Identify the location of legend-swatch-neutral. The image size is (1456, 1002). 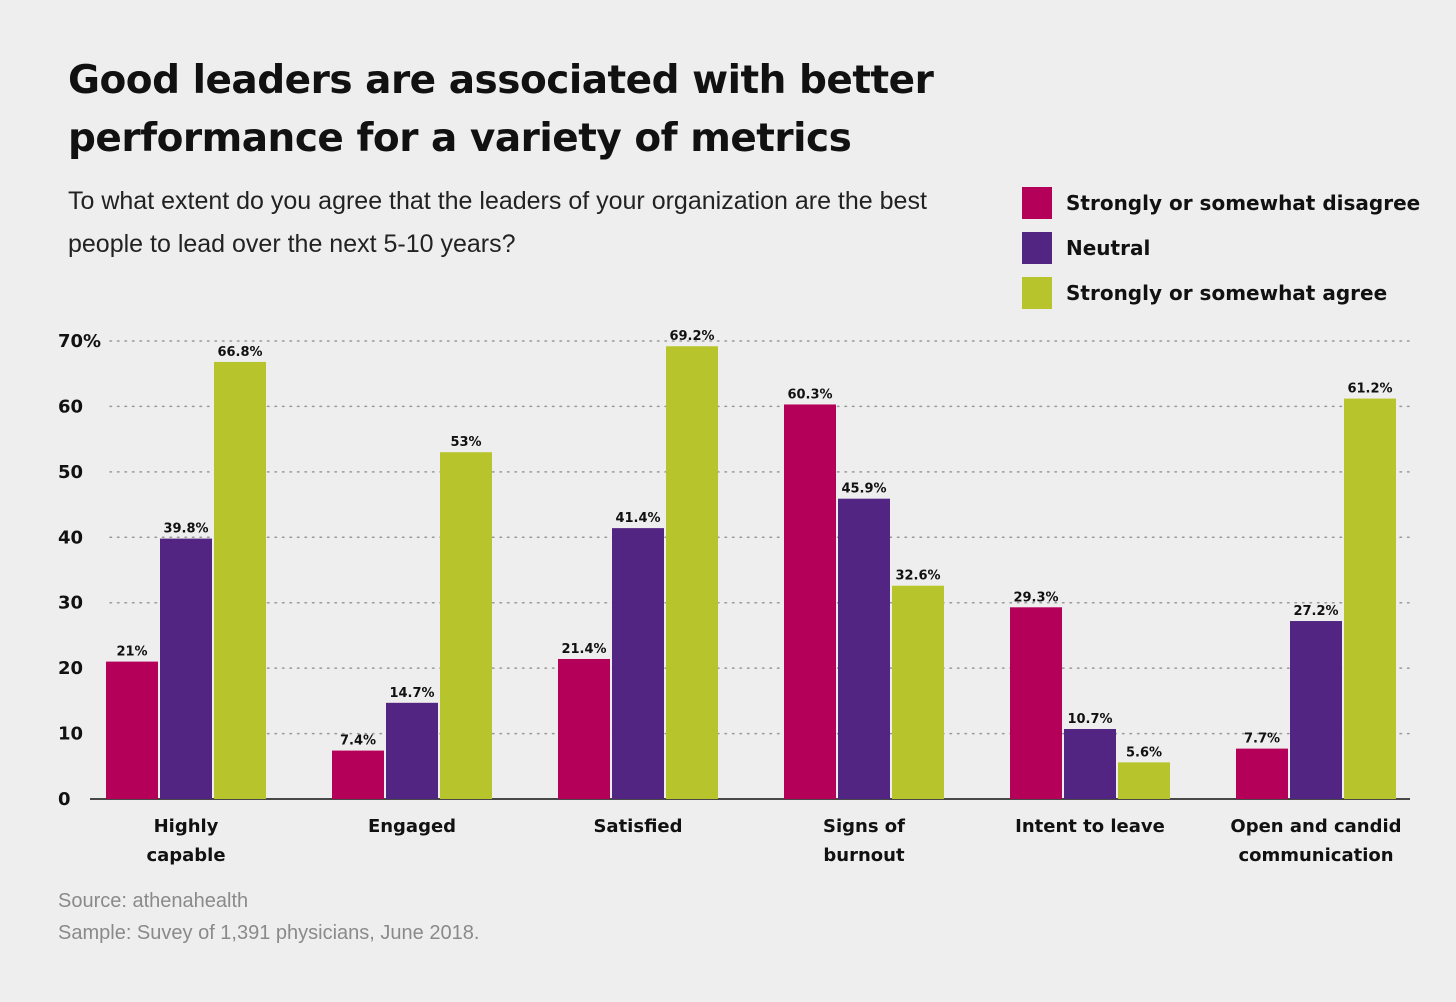
(1037, 247).